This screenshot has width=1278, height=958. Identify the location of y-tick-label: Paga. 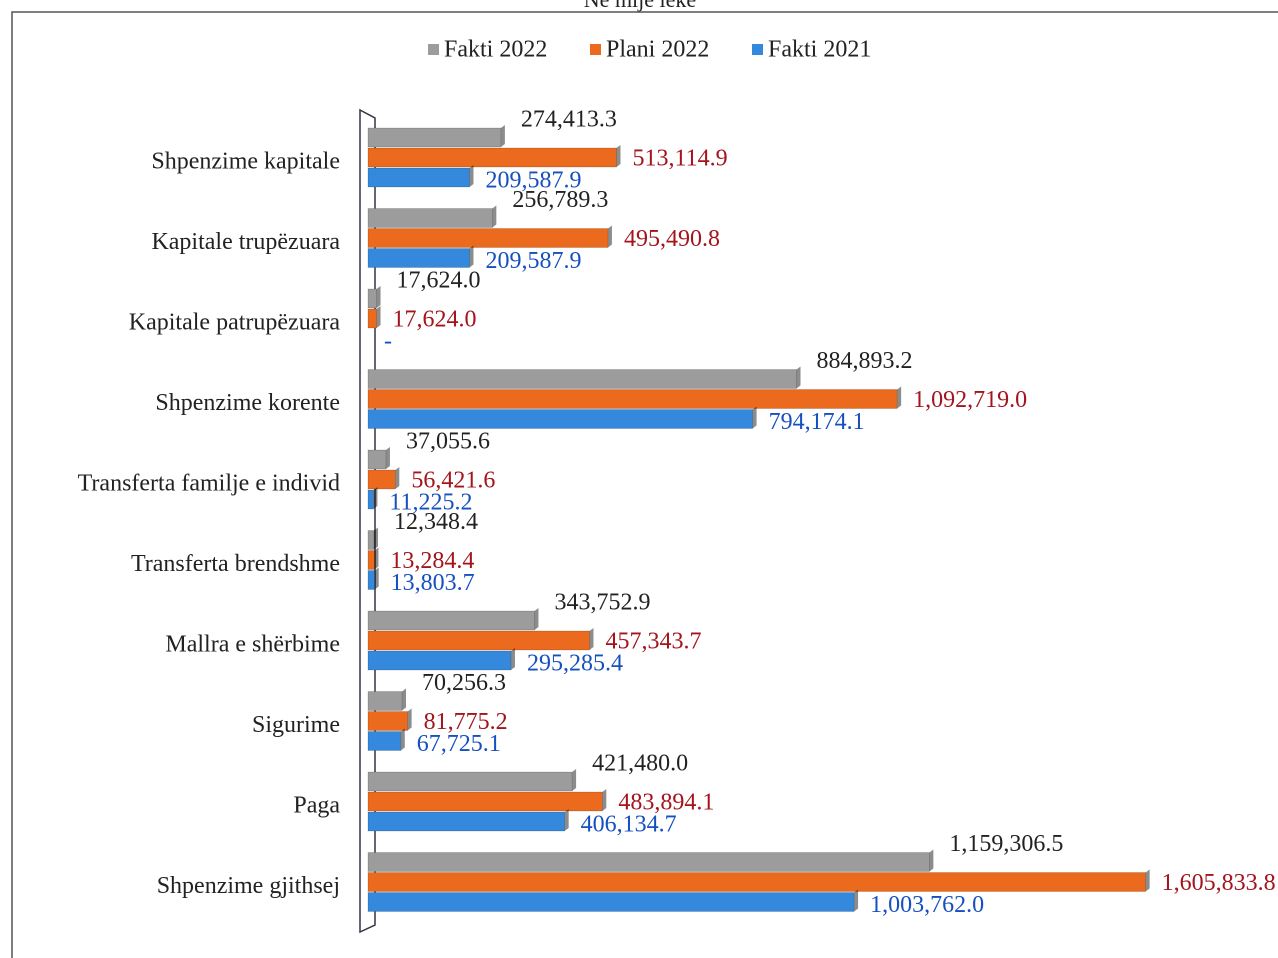
(316, 806).